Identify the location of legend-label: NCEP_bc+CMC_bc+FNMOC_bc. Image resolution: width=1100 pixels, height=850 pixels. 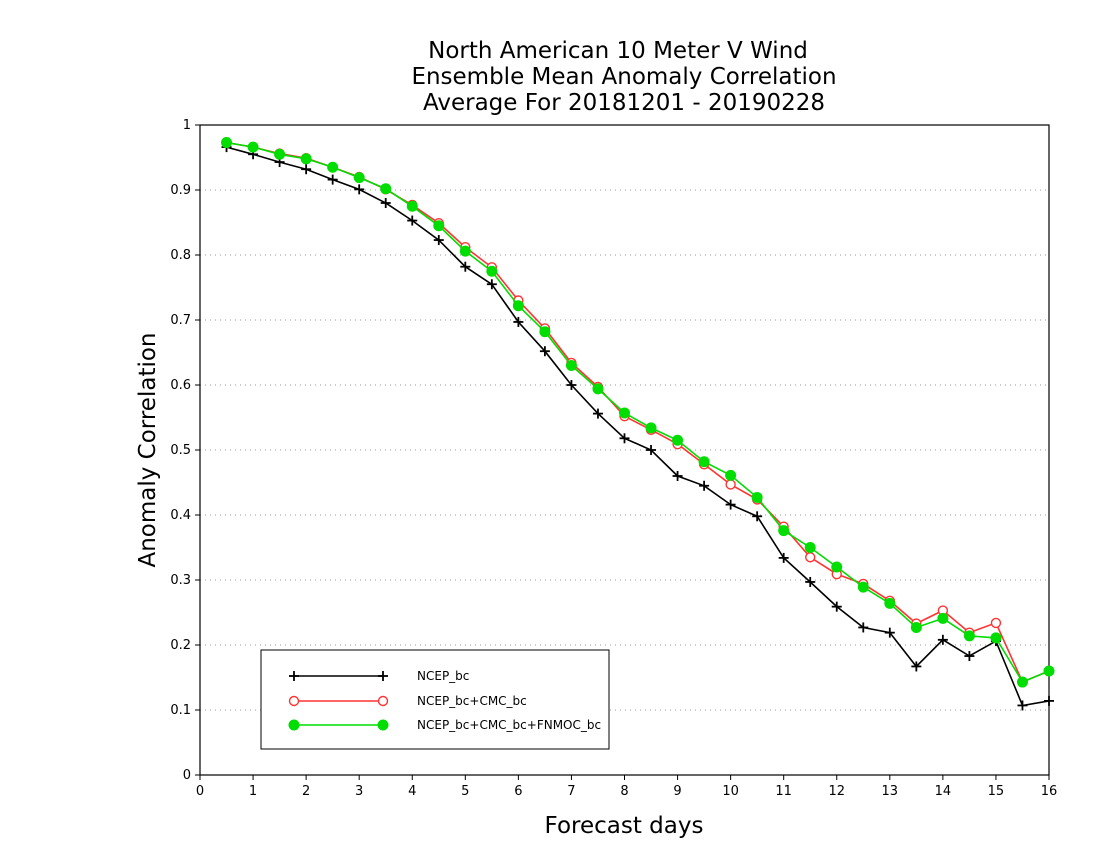
(509, 725).